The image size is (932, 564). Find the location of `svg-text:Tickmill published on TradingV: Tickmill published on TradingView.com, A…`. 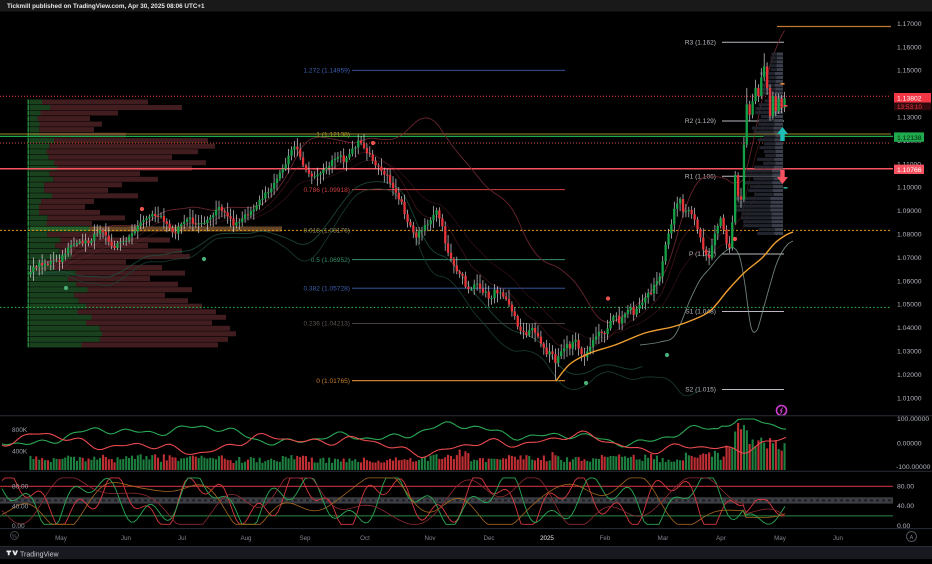

svg-text:Tickmill published on TradingV: Tickmill published on TradingView.com, A… is located at coordinates (106, 6).